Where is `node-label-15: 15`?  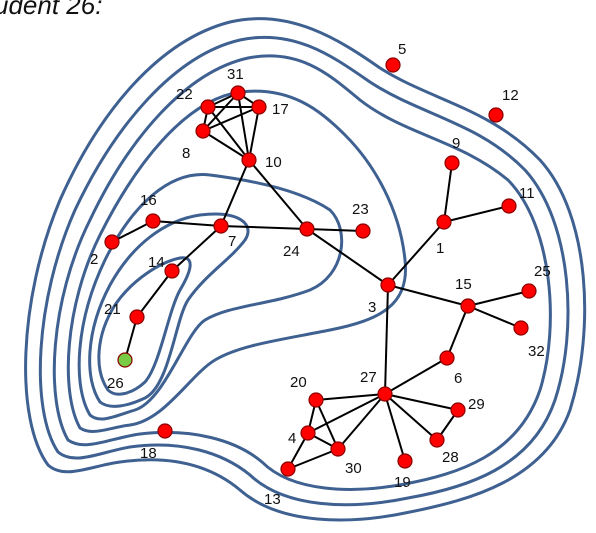 node-label-15: 15 is located at coordinates (463, 284).